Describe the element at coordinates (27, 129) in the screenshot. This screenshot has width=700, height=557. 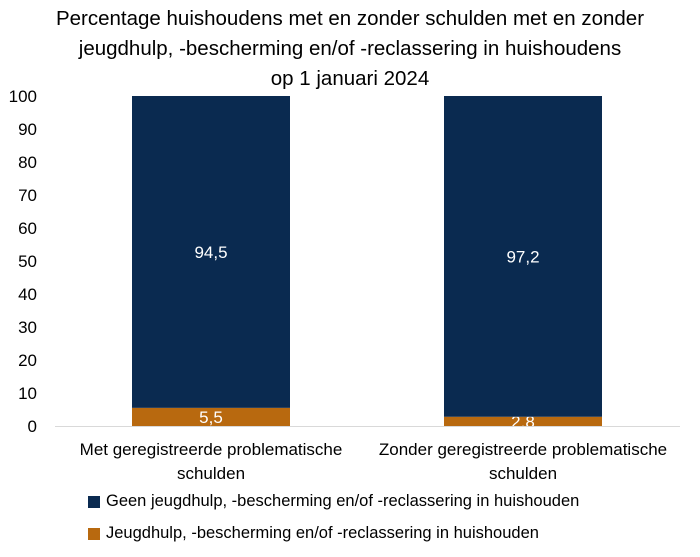
I see `y-tick-label: 90` at that location.